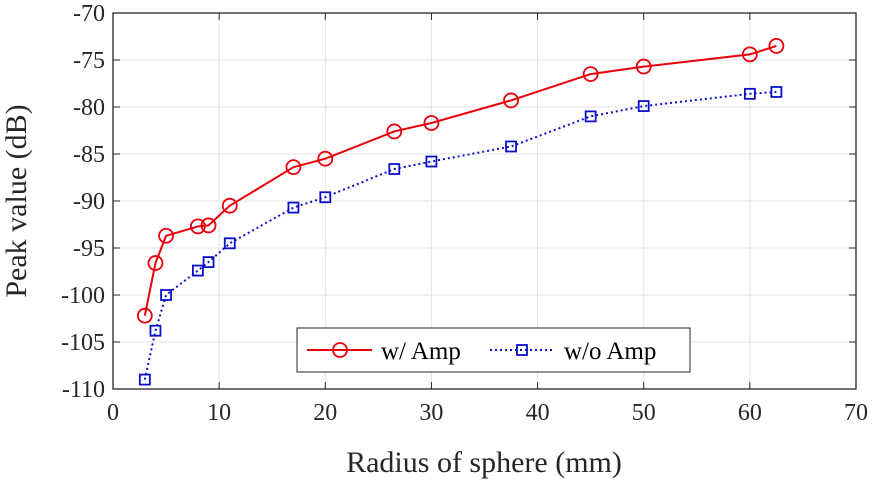 Image resolution: width=883 pixels, height=482 pixels. What do you see at coordinates (325, 413) in the screenshot?
I see `x-tick-label: 20` at bounding box center [325, 413].